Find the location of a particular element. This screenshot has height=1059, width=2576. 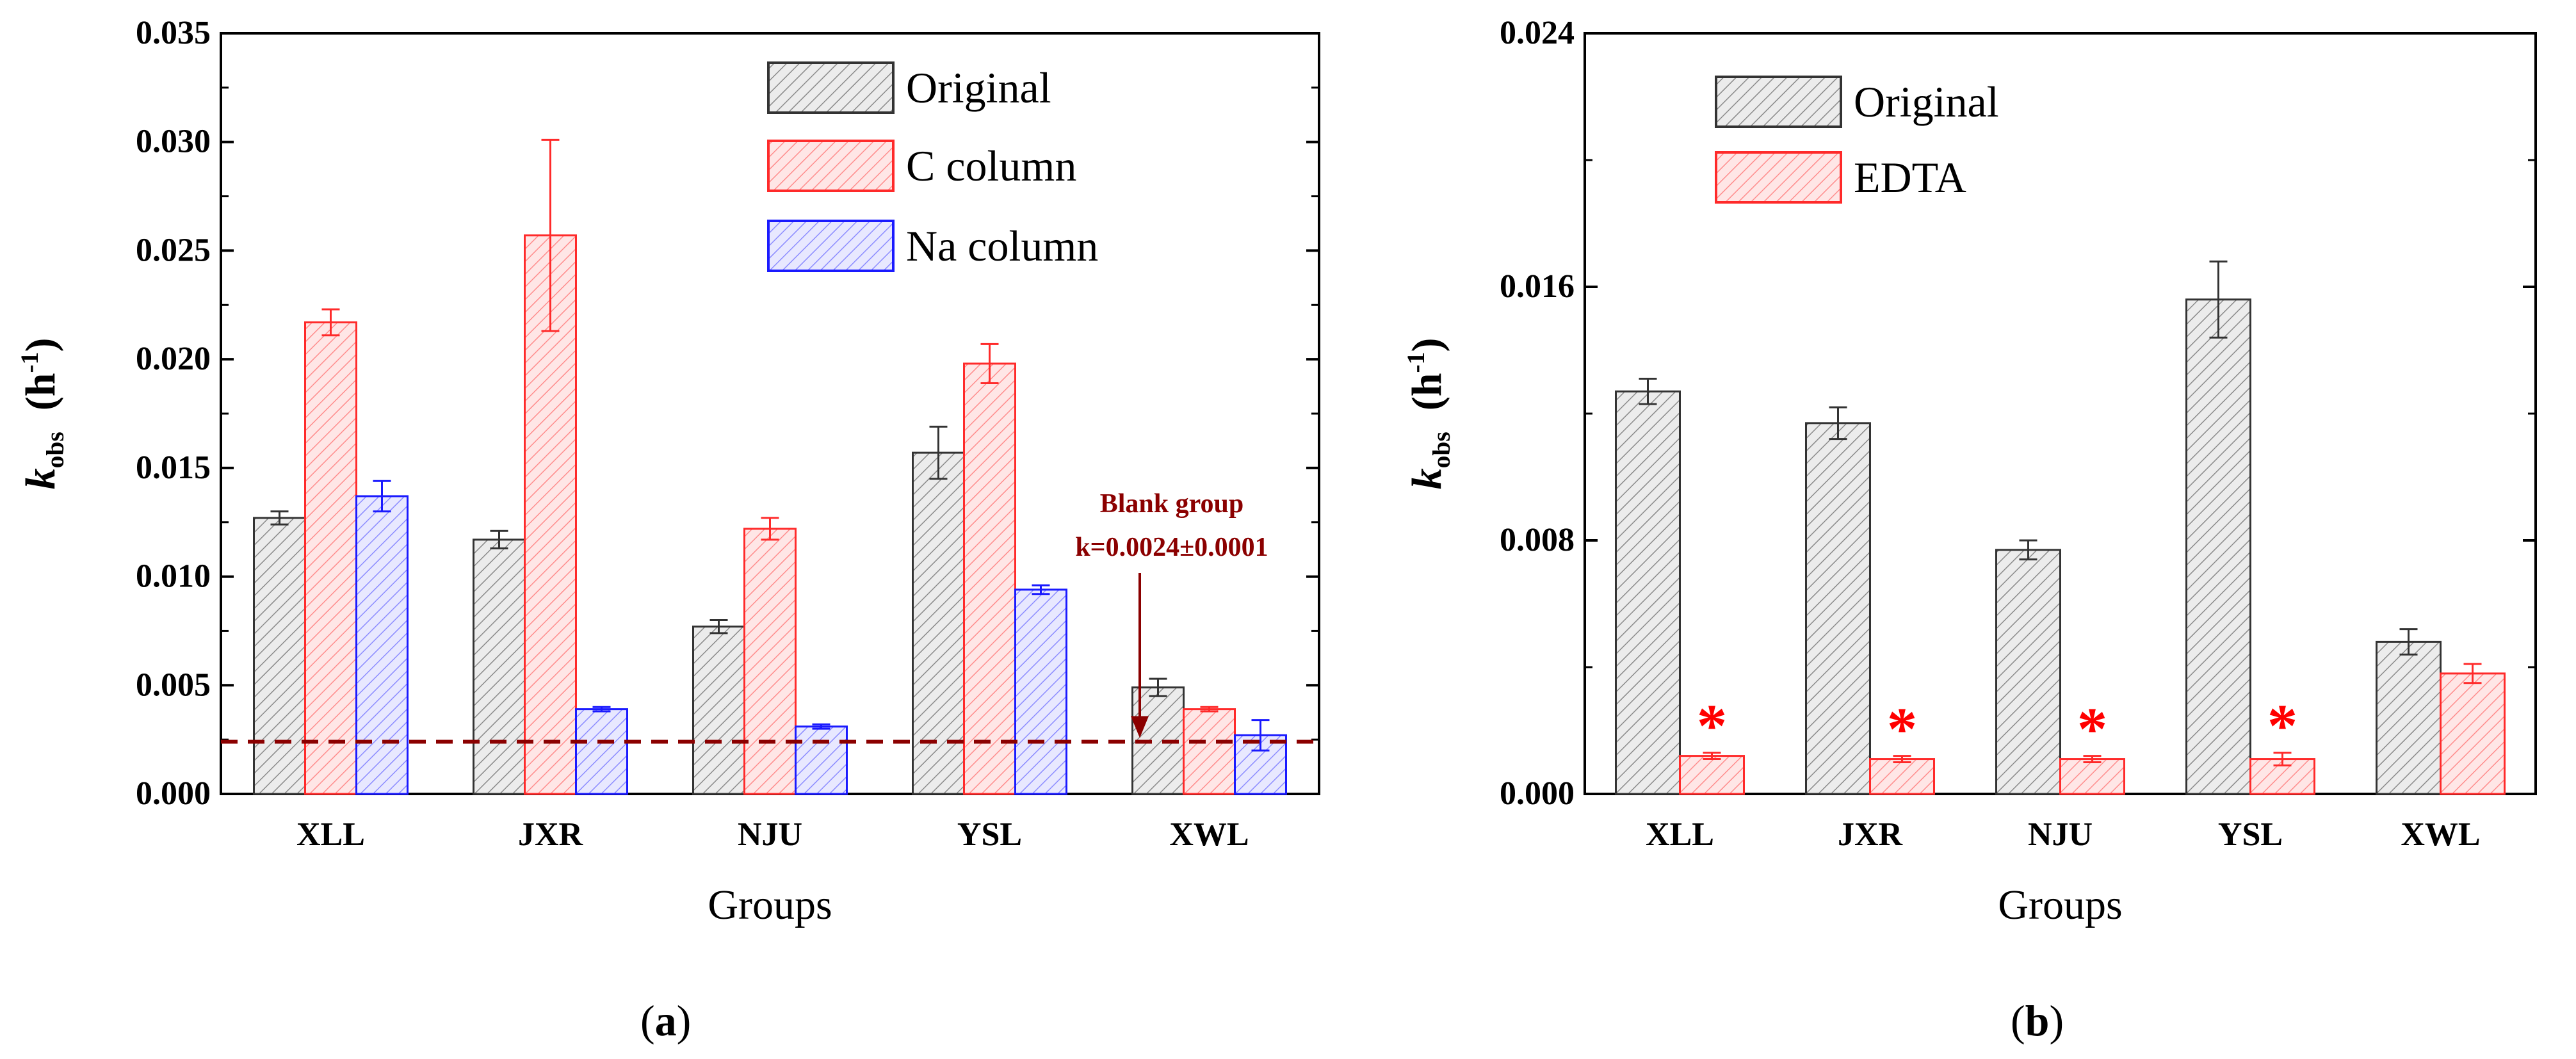

y-tick-label: 0.025 is located at coordinates (173, 250).